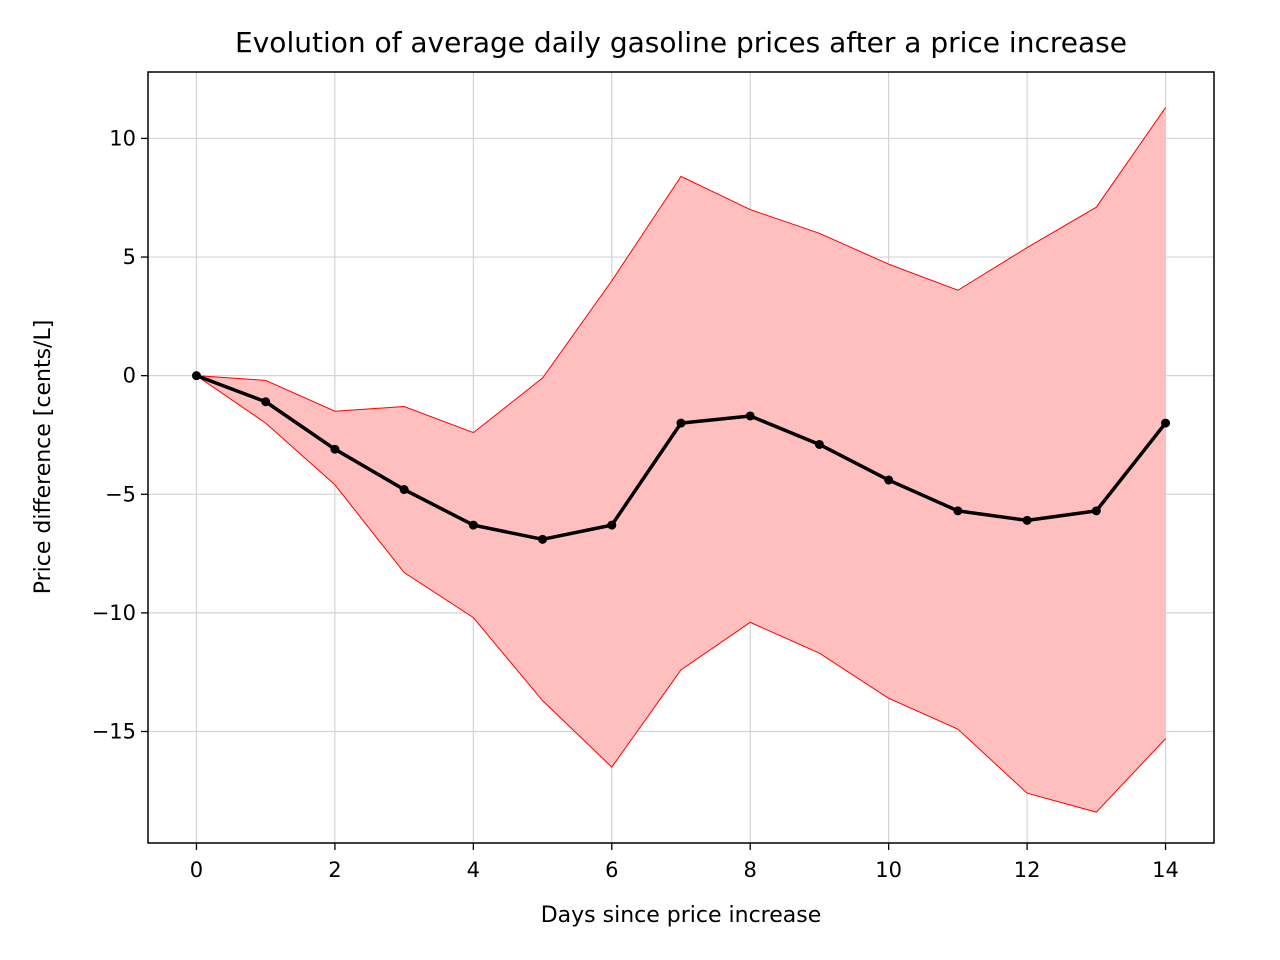  I want to click on y-tick-label: 0, so click(129, 376).